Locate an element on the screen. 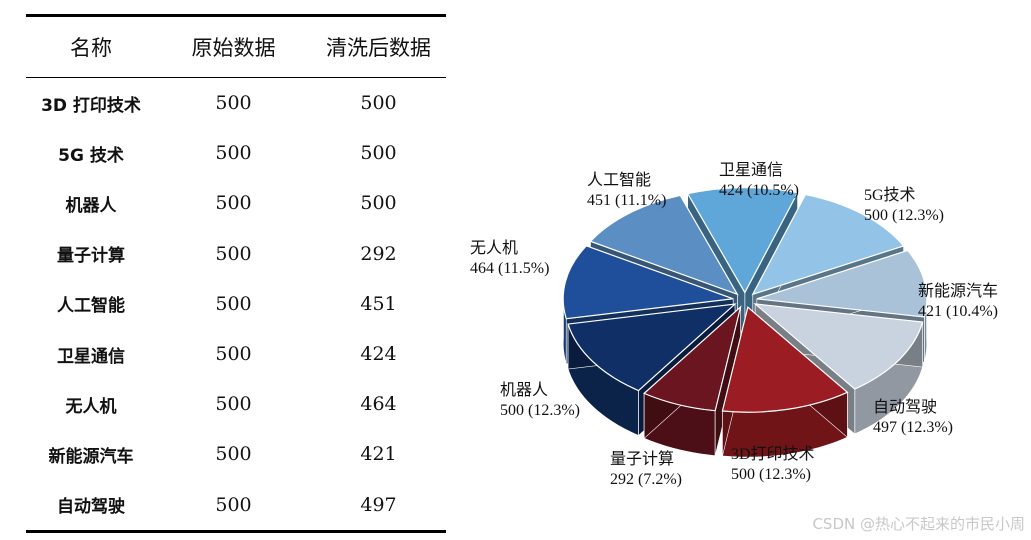  table-row: 卫星通信 500 424 is located at coordinates (236, 354).